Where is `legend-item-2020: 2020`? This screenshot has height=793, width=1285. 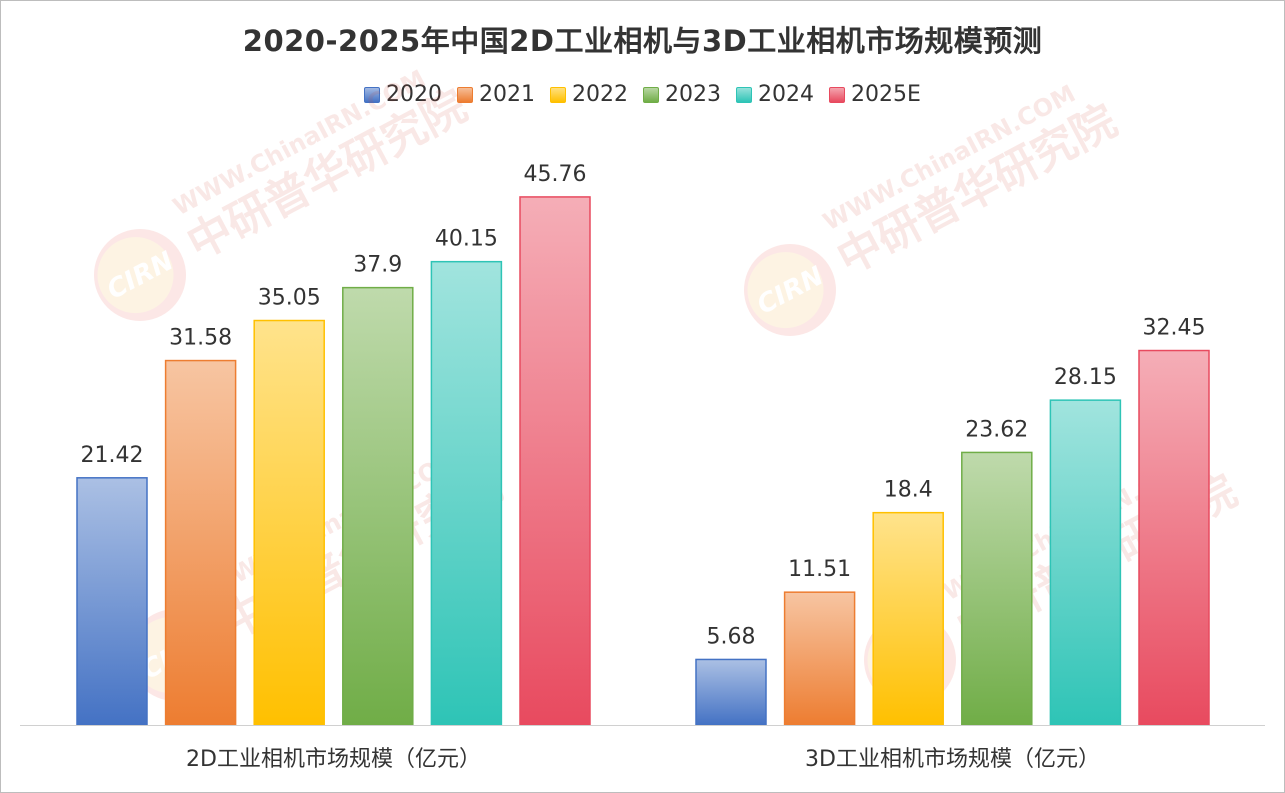
legend-item-2020: 2020 is located at coordinates (403, 94).